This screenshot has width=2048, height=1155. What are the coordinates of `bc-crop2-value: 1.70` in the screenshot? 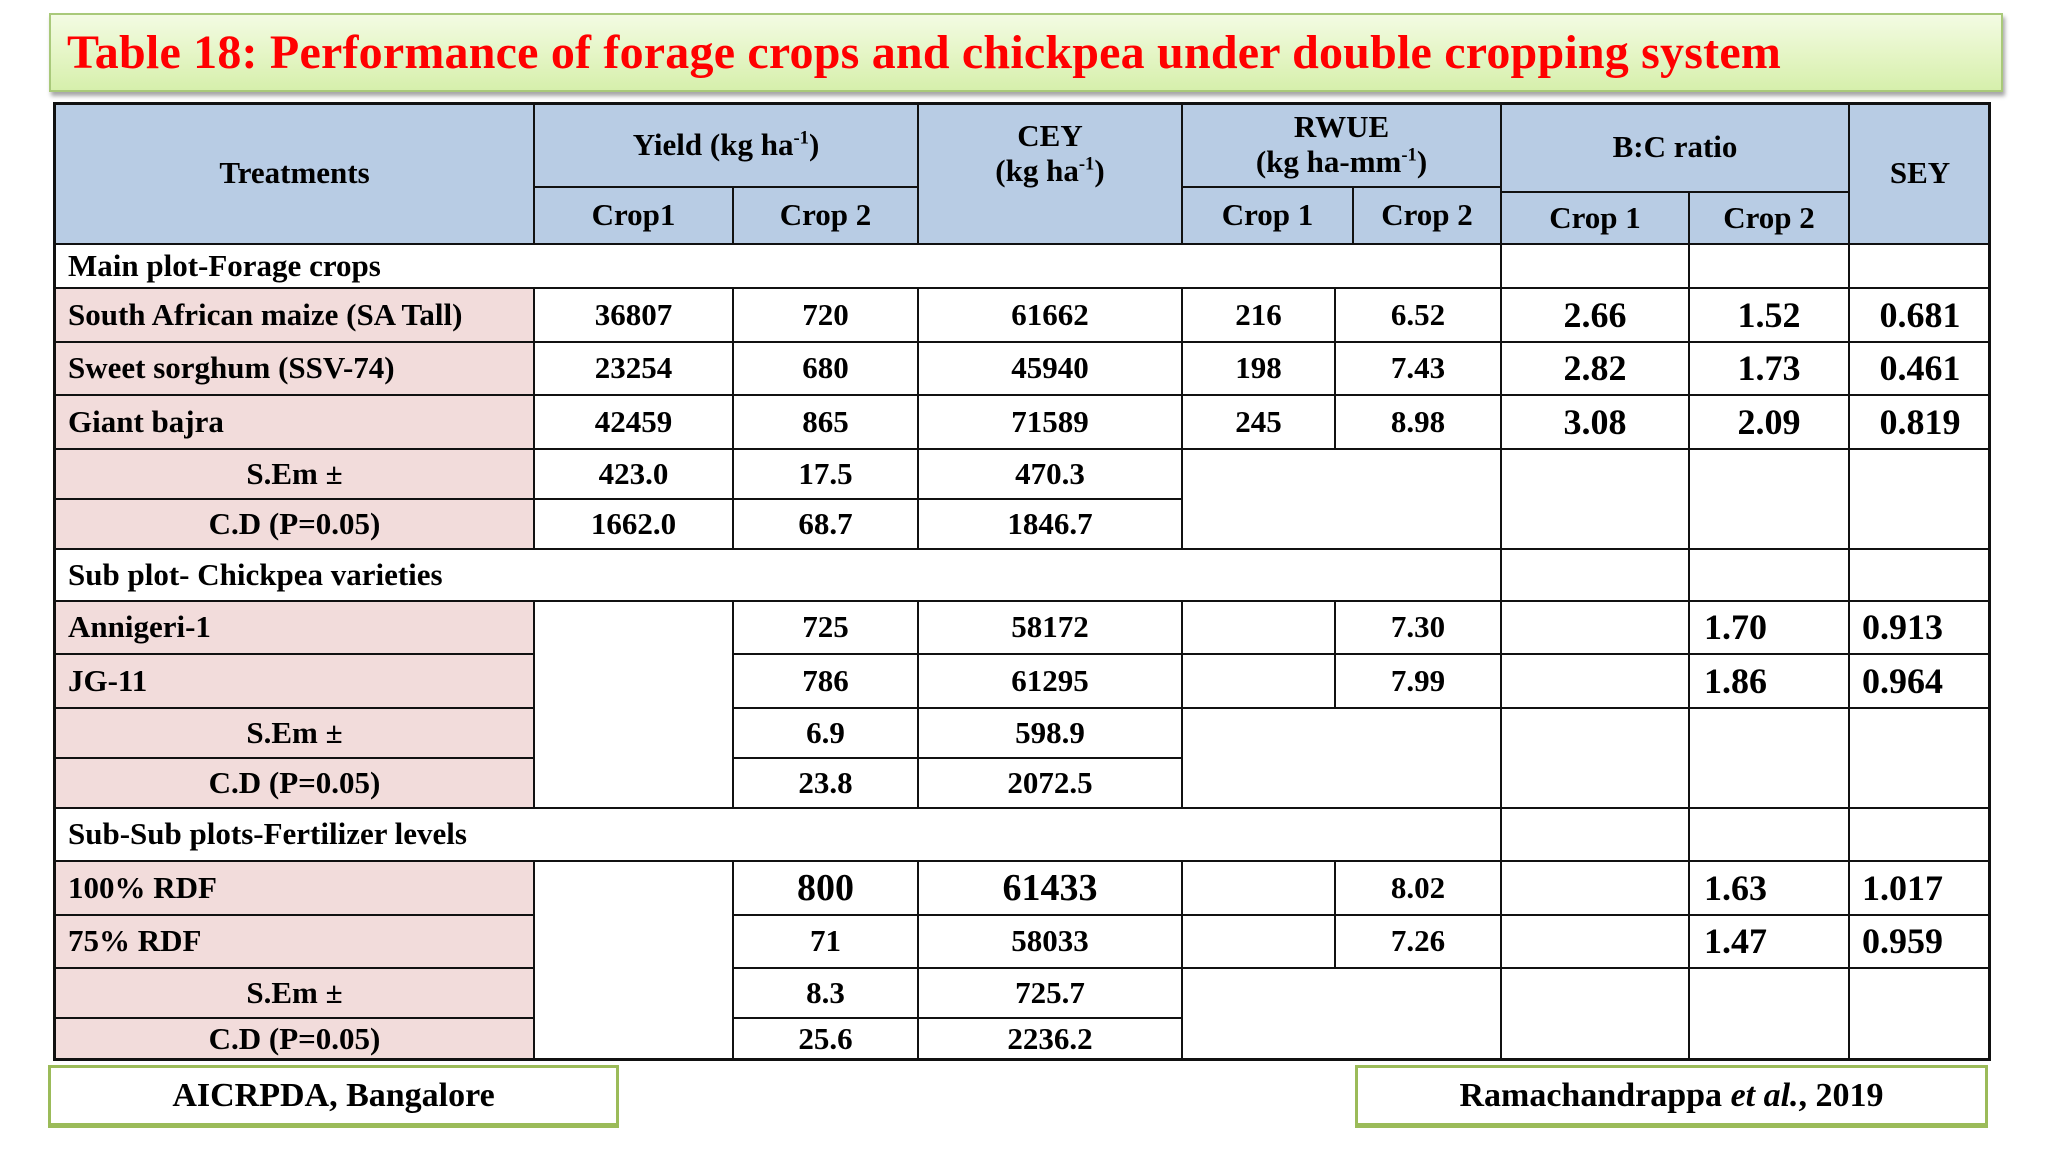 It's located at (1768, 626).